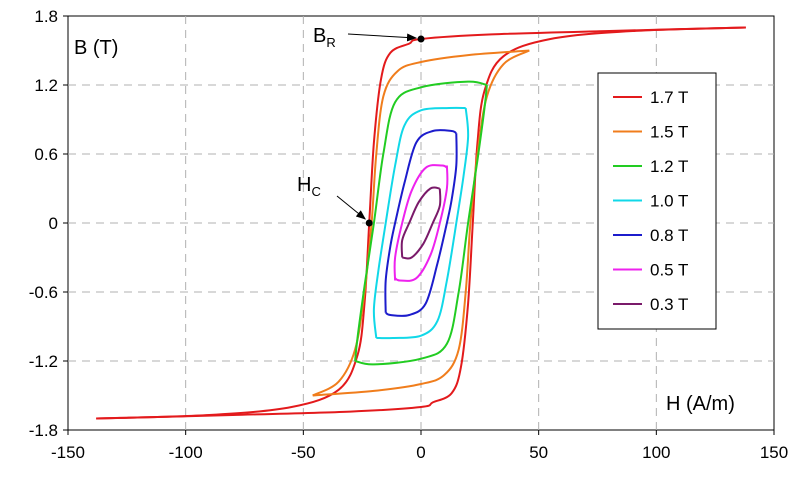 This screenshot has width=800, height=482. What do you see at coordinates (669, 270) in the screenshot?
I see `legend-label: 0.5 T` at bounding box center [669, 270].